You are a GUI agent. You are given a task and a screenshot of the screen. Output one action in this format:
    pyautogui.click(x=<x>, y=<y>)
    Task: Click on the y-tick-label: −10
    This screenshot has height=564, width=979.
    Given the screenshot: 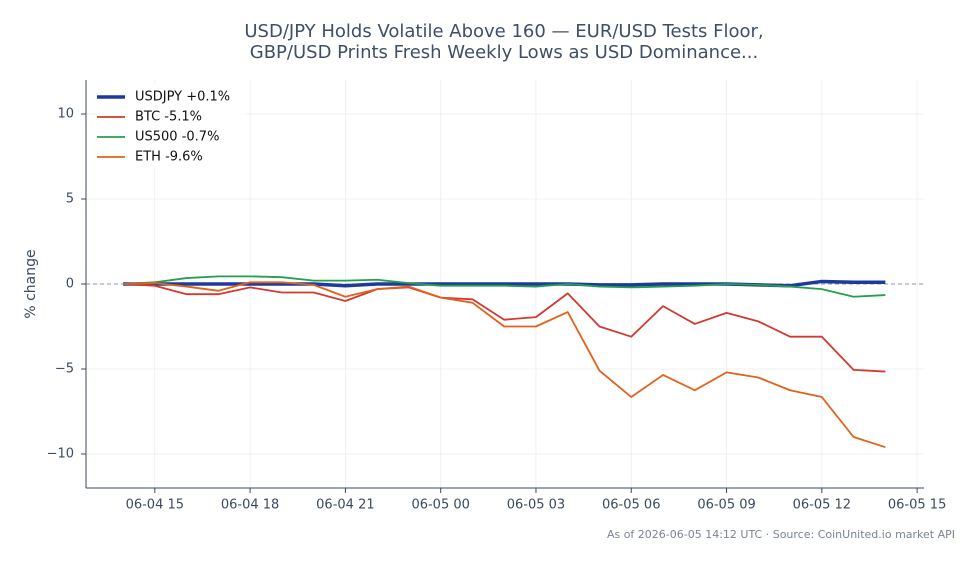 What is the action you would take?
    pyautogui.click(x=60, y=454)
    